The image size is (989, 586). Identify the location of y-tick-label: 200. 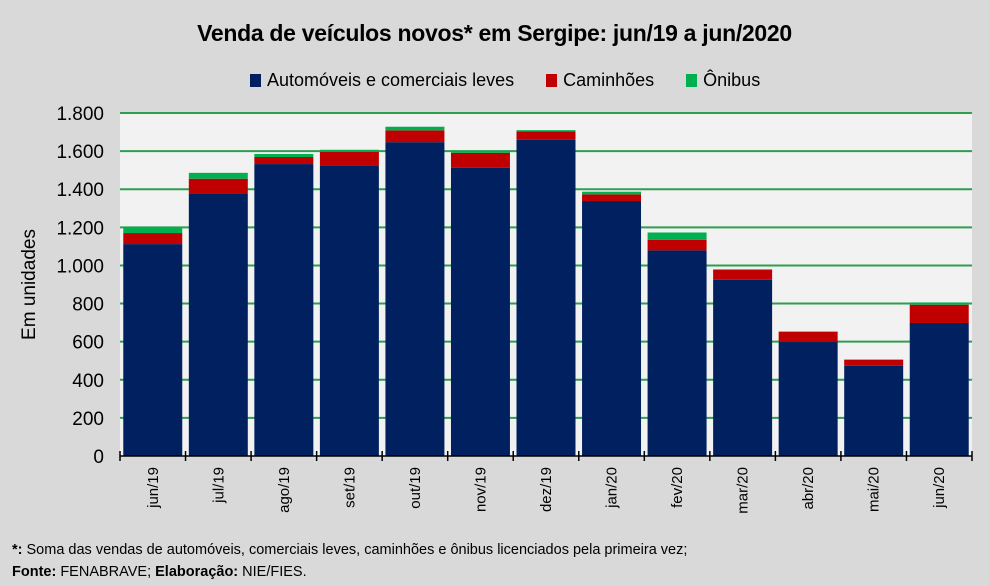
(88, 419).